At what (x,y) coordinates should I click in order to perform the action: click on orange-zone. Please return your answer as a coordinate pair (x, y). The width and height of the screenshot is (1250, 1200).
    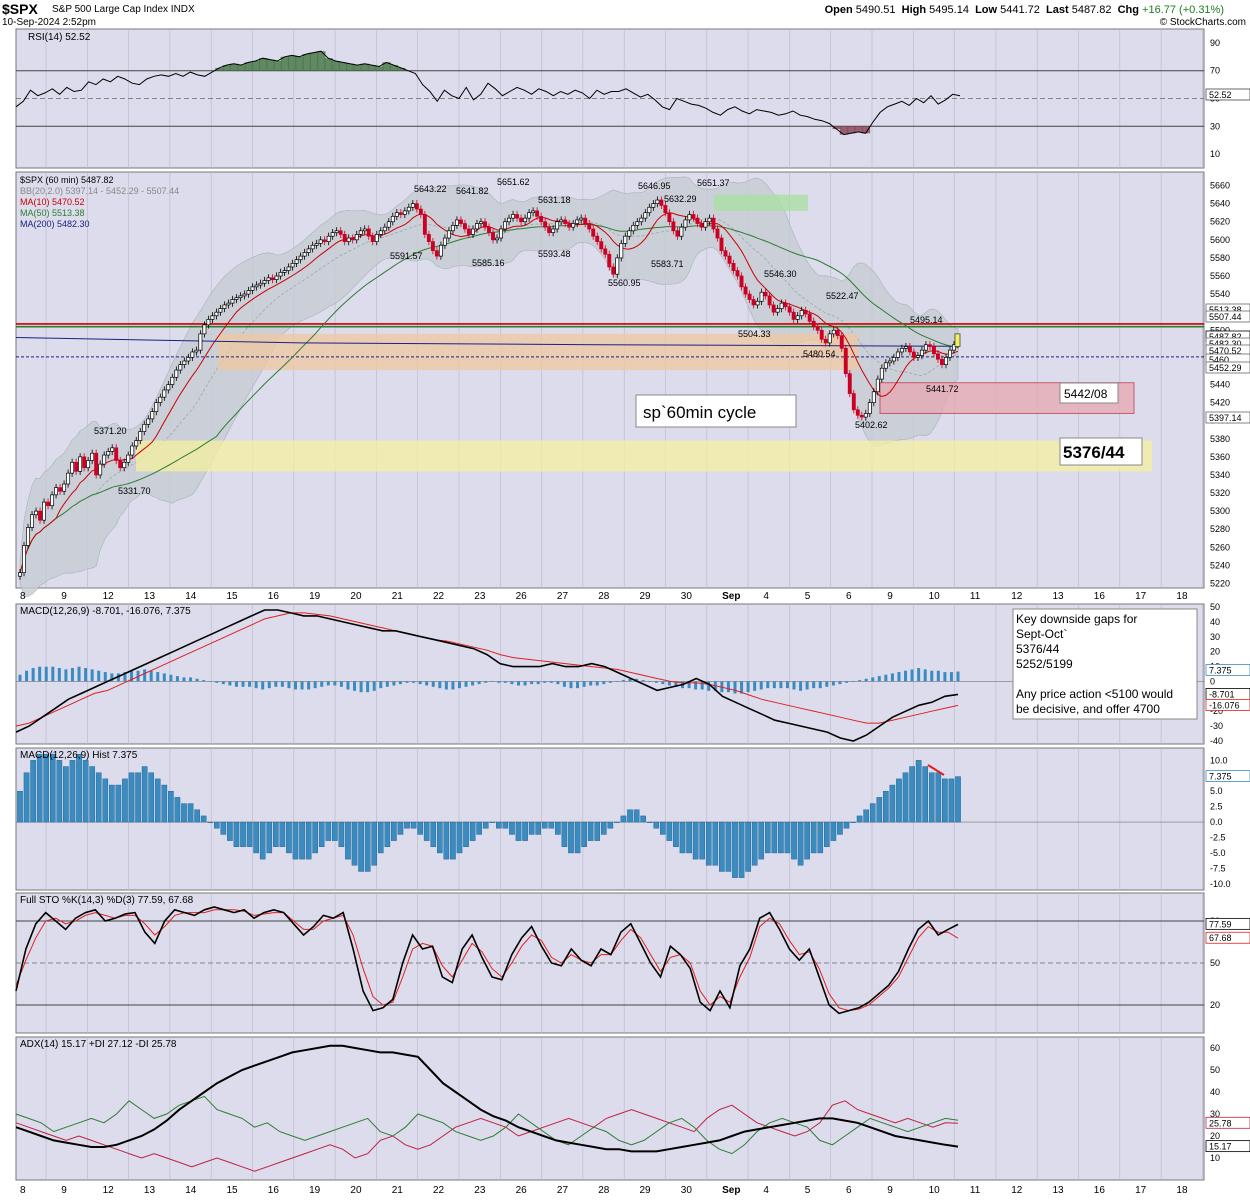
    Looking at the image, I should click on (538, 352).